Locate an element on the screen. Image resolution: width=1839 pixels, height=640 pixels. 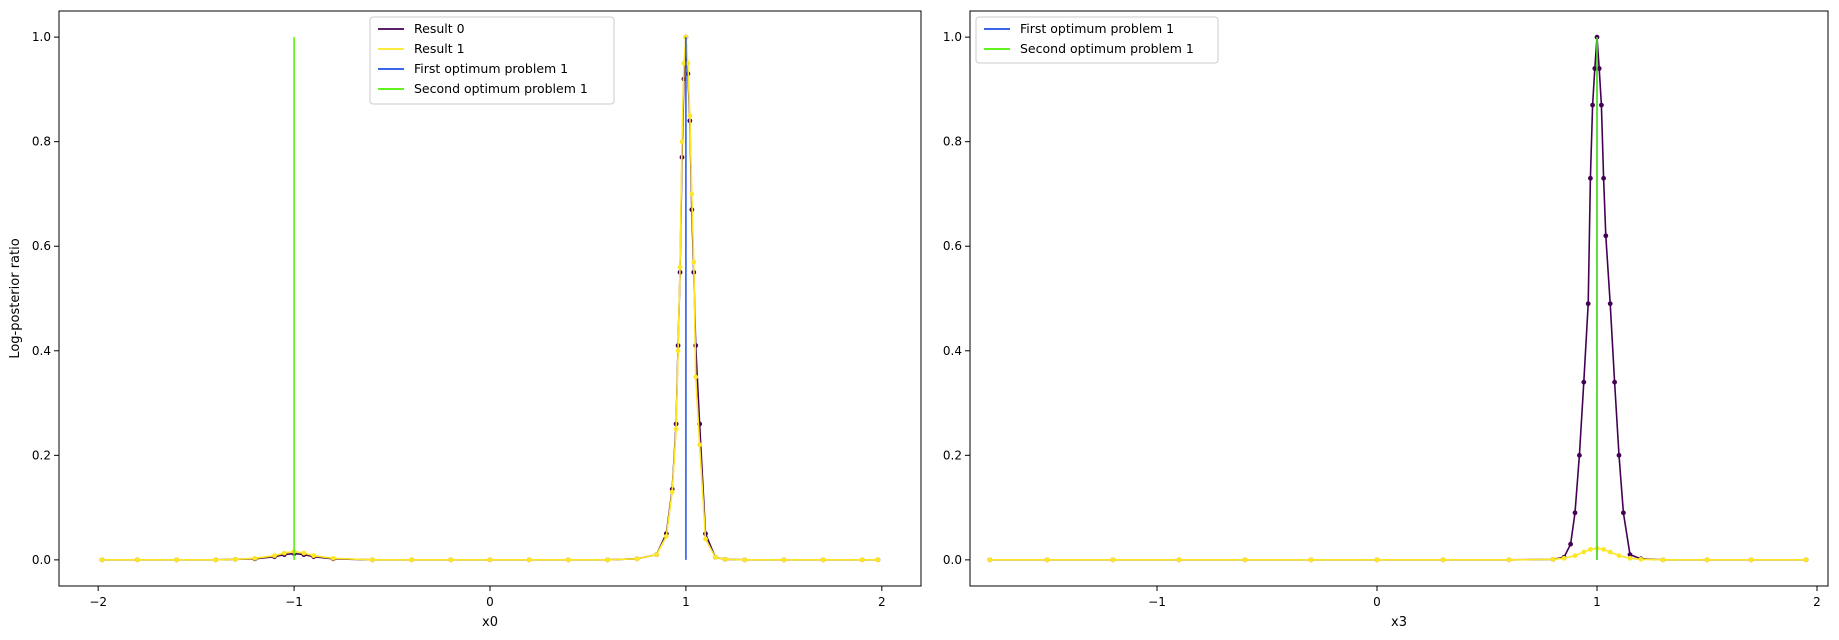
x-axis-label: x3 is located at coordinates (1399, 622).